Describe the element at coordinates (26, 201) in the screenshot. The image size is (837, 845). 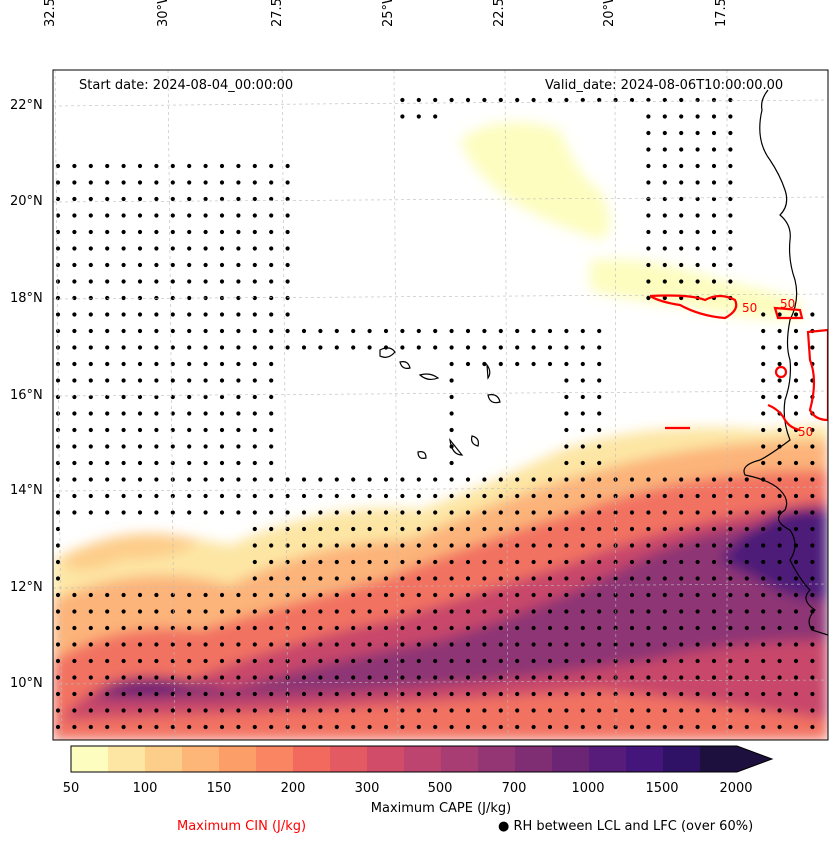
I see `lat-tick-label: 20°N` at that location.